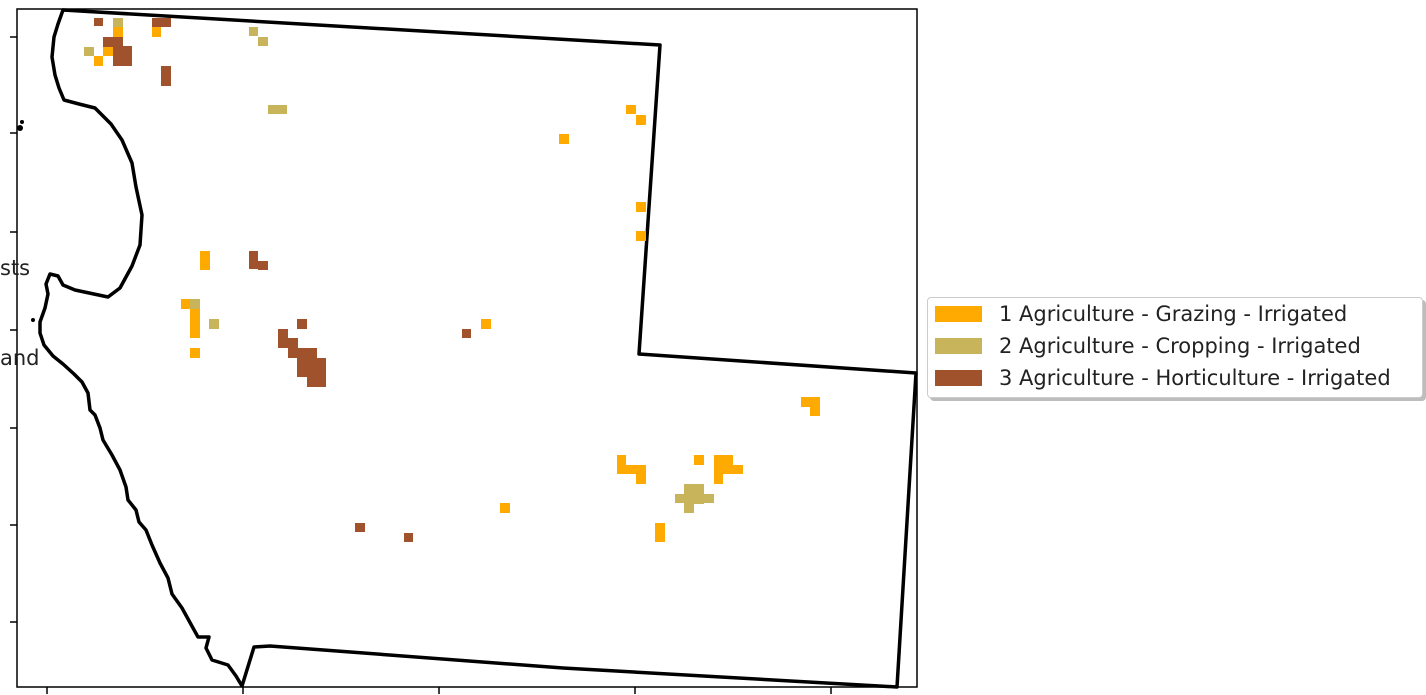 The width and height of the screenshot is (1426, 695). I want to click on legend-swatch-horticulture, so click(958, 378).